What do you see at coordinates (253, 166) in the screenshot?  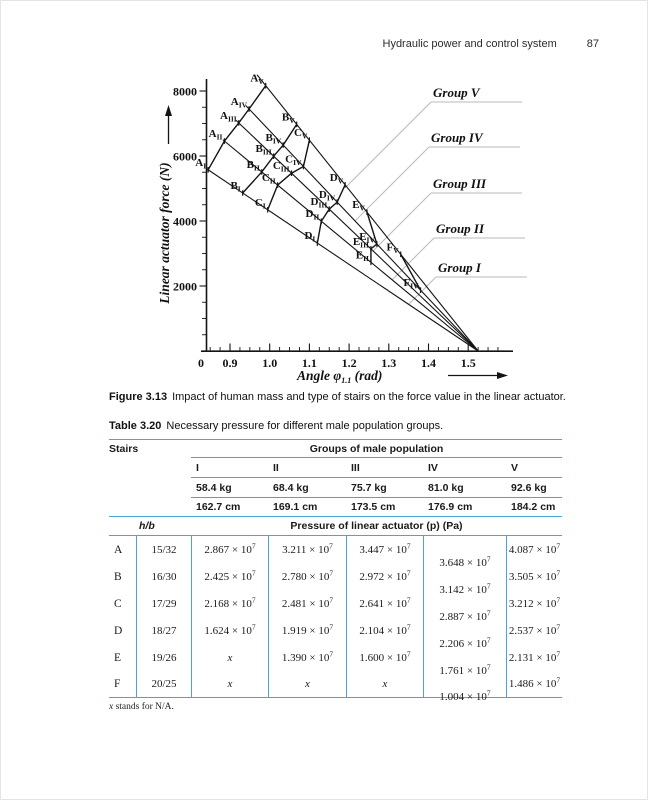 I see `stair-point-label-b-ii: BII` at bounding box center [253, 166].